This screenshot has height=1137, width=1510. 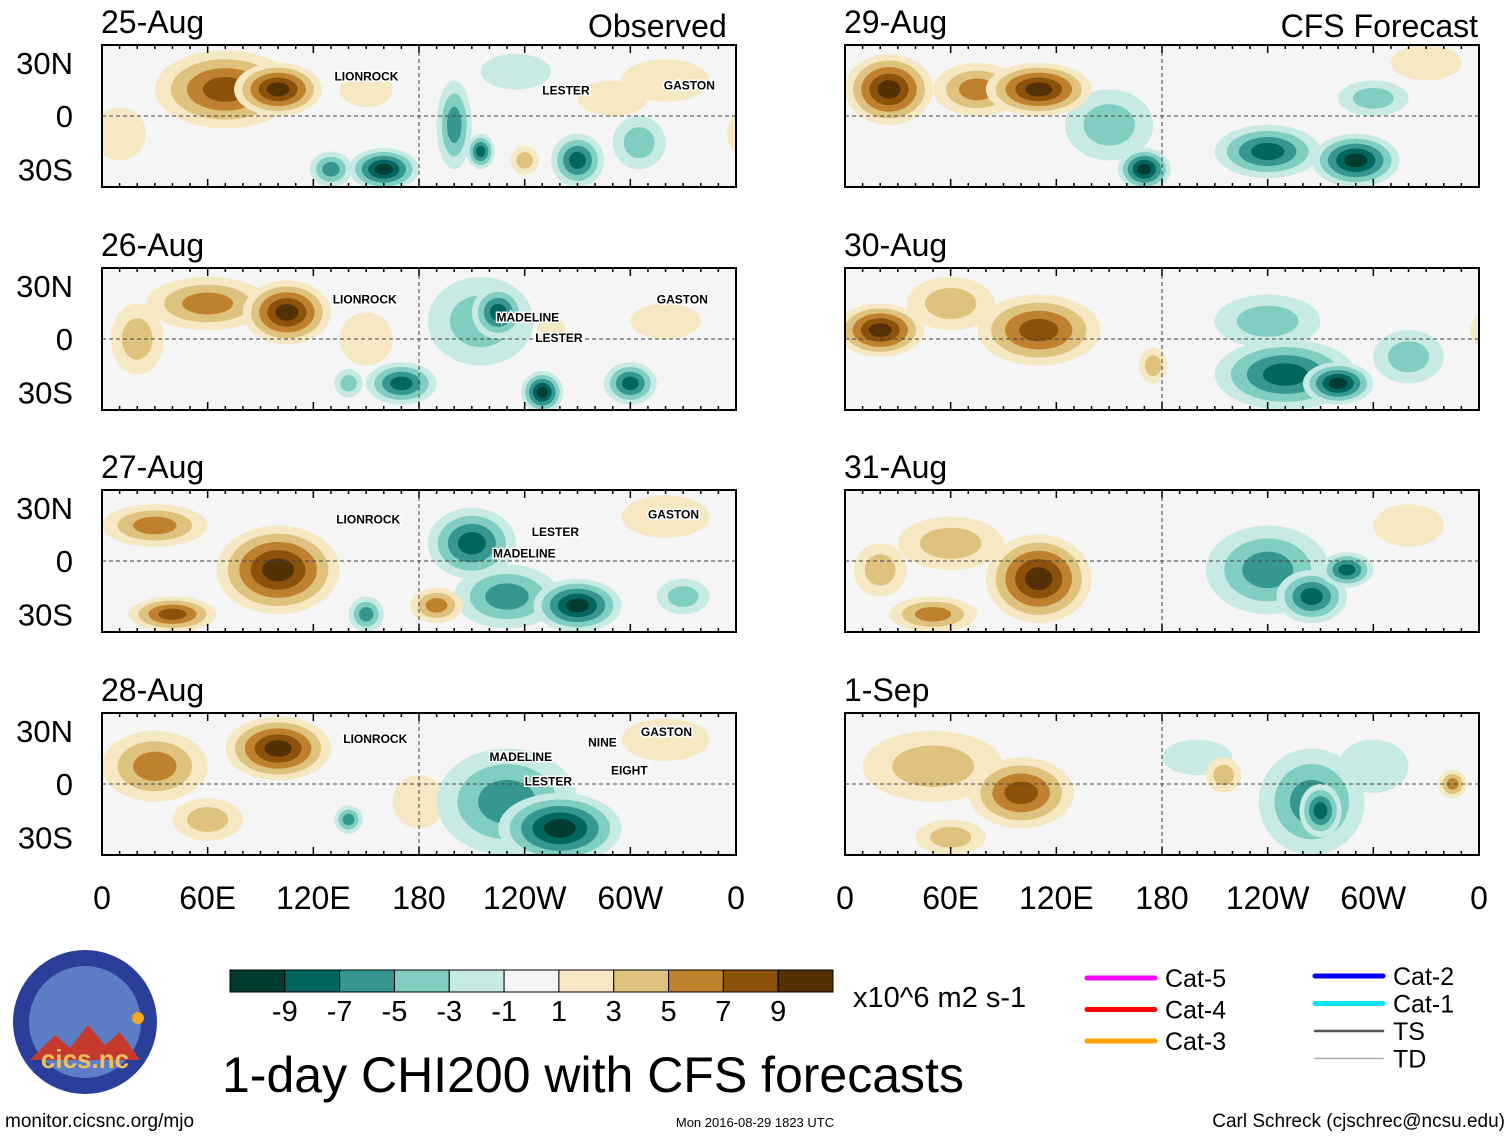 I want to click on storm-label: EIGHT, so click(x=629, y=771).